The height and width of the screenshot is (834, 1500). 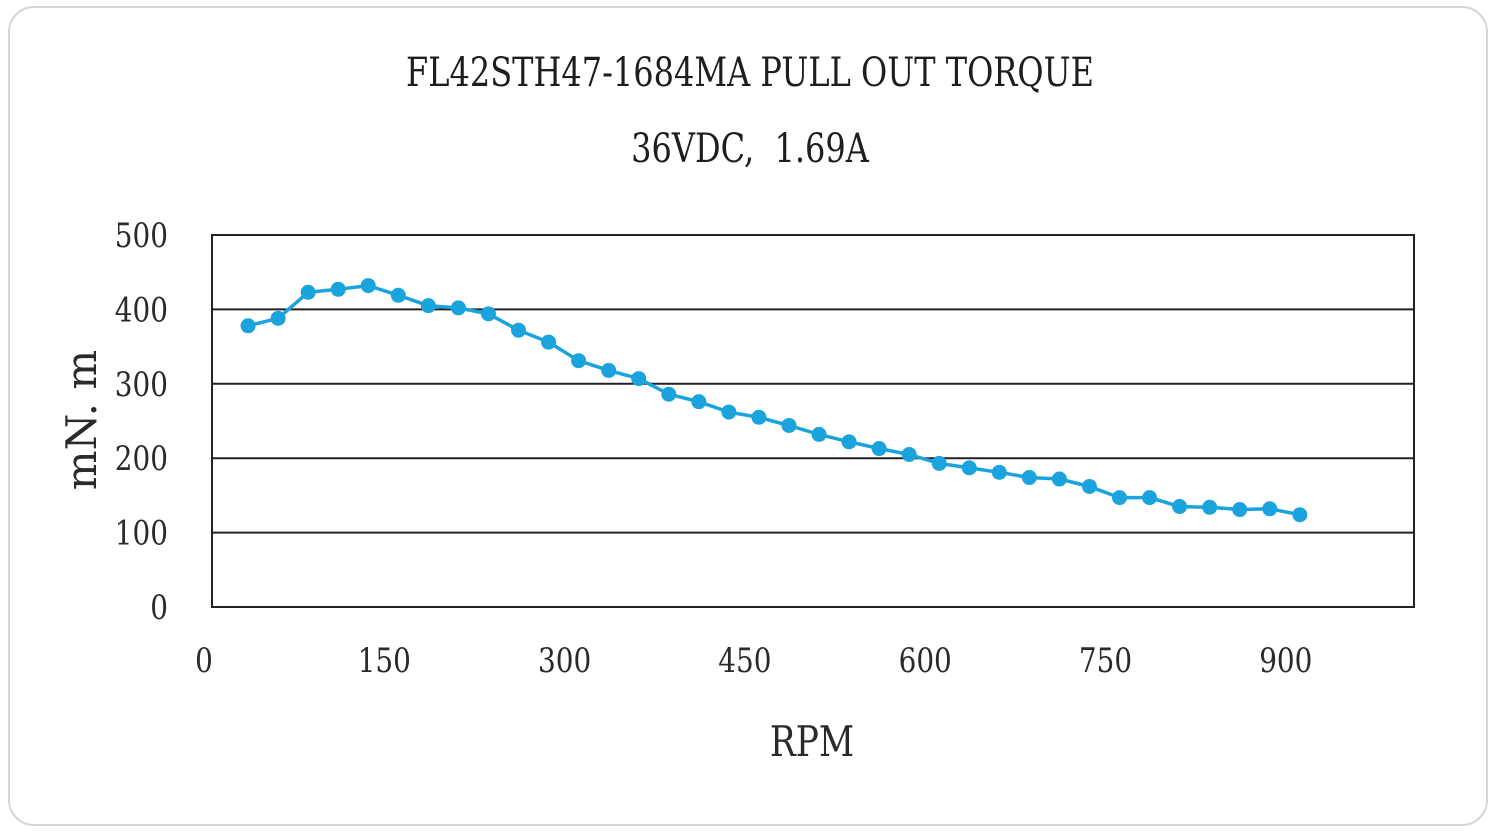 What do you see at coordinates (750, 73) in the screenshot?
I see `chart-title: FL42STH47-1684MA PULL OUT TORQUE` at bounding box center [750, 73].